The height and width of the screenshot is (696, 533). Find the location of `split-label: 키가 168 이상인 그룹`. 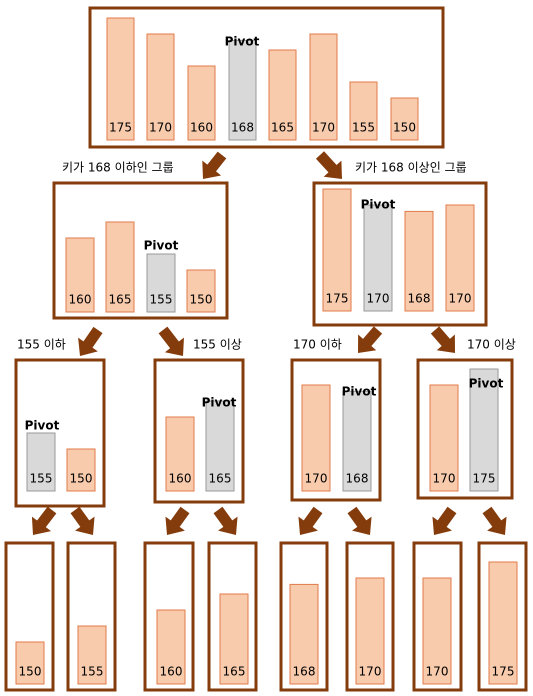

split-label: 키가 168 이상인 그룹 is located at coordinates (411, 168).